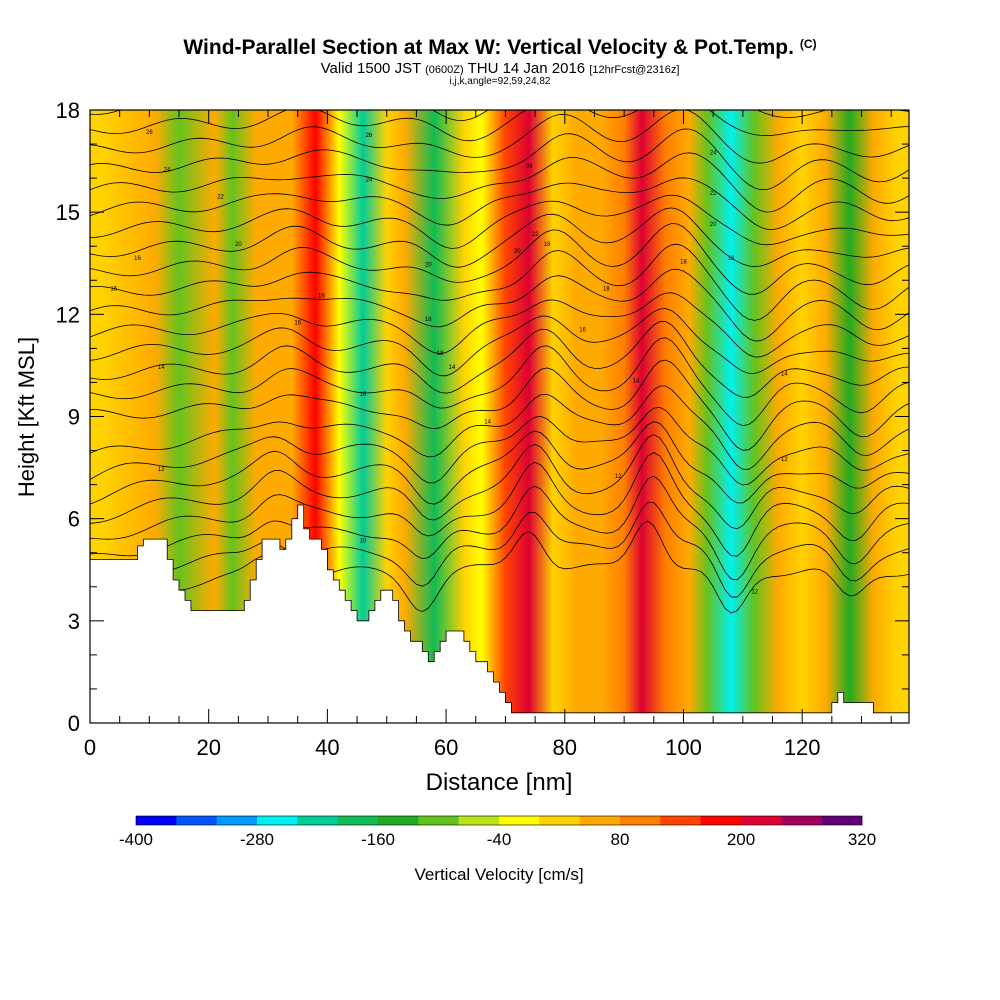  What do you see at coordinates (68, 314) in the screenshot?
I see `y-tick-label: 12` at bounding box center [68, 314].